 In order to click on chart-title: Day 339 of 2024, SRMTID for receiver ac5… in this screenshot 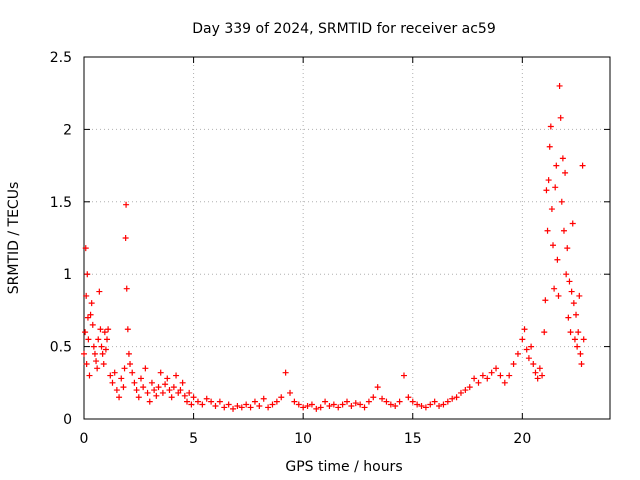, I will do `click(344, 29)`.